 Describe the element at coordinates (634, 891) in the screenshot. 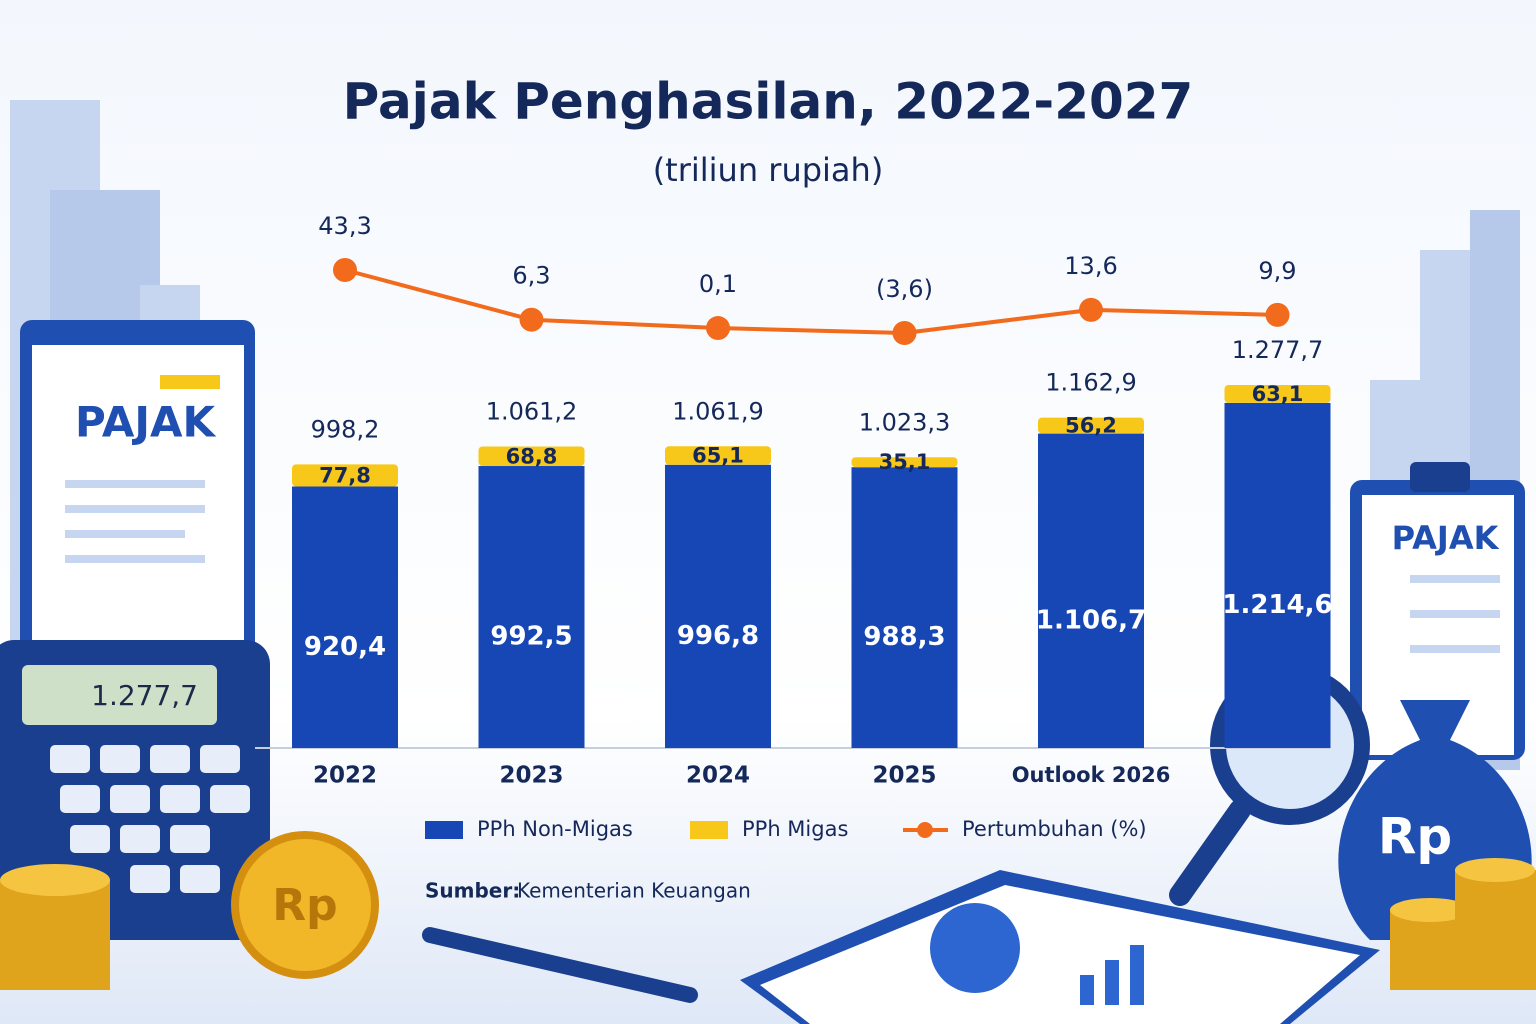

I see `source: Kementerian Keuangan` at that location.